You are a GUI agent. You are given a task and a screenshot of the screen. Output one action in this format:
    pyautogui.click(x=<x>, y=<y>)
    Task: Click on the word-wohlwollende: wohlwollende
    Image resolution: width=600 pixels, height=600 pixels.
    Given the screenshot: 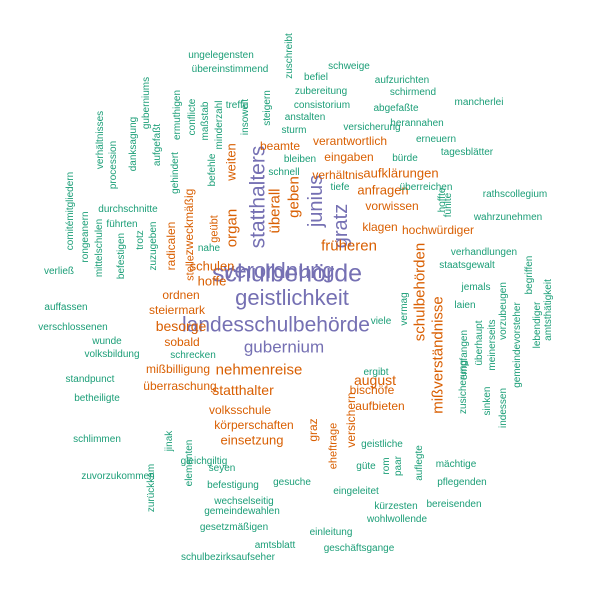 What is the action you would take?
    pyautogui.click(x=397, y=519)
    